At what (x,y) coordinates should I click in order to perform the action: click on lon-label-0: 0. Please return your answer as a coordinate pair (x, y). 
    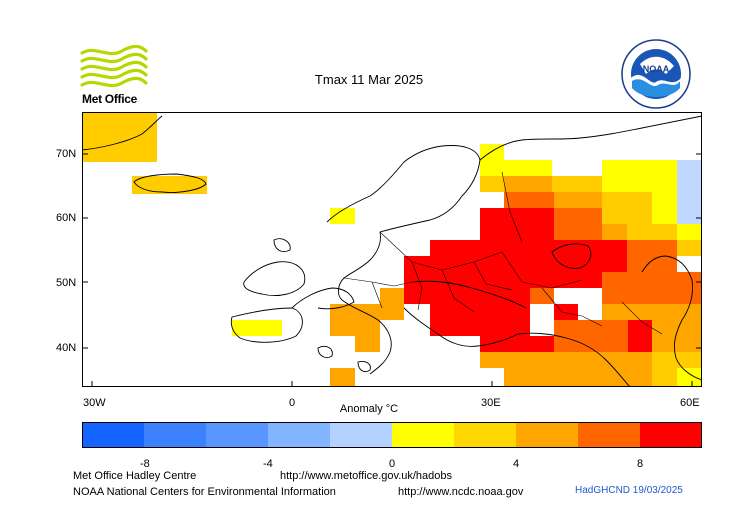
    Looking at the image, I should click on (292, 403).